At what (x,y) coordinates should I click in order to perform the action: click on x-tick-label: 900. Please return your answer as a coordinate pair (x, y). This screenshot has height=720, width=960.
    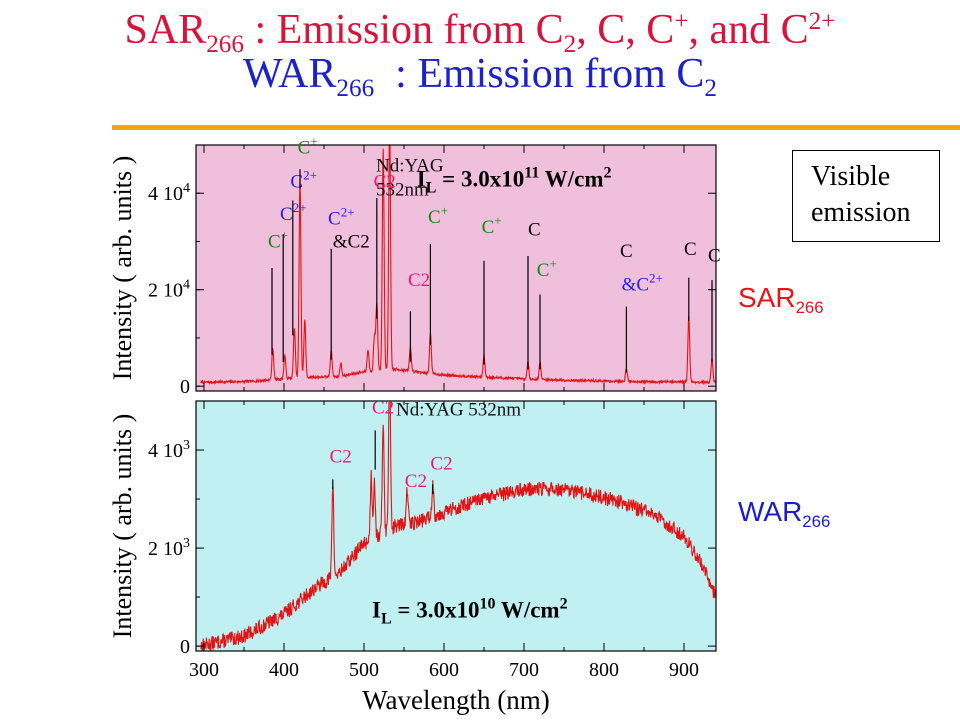
    Looking at the image, I should click on (684, 670).